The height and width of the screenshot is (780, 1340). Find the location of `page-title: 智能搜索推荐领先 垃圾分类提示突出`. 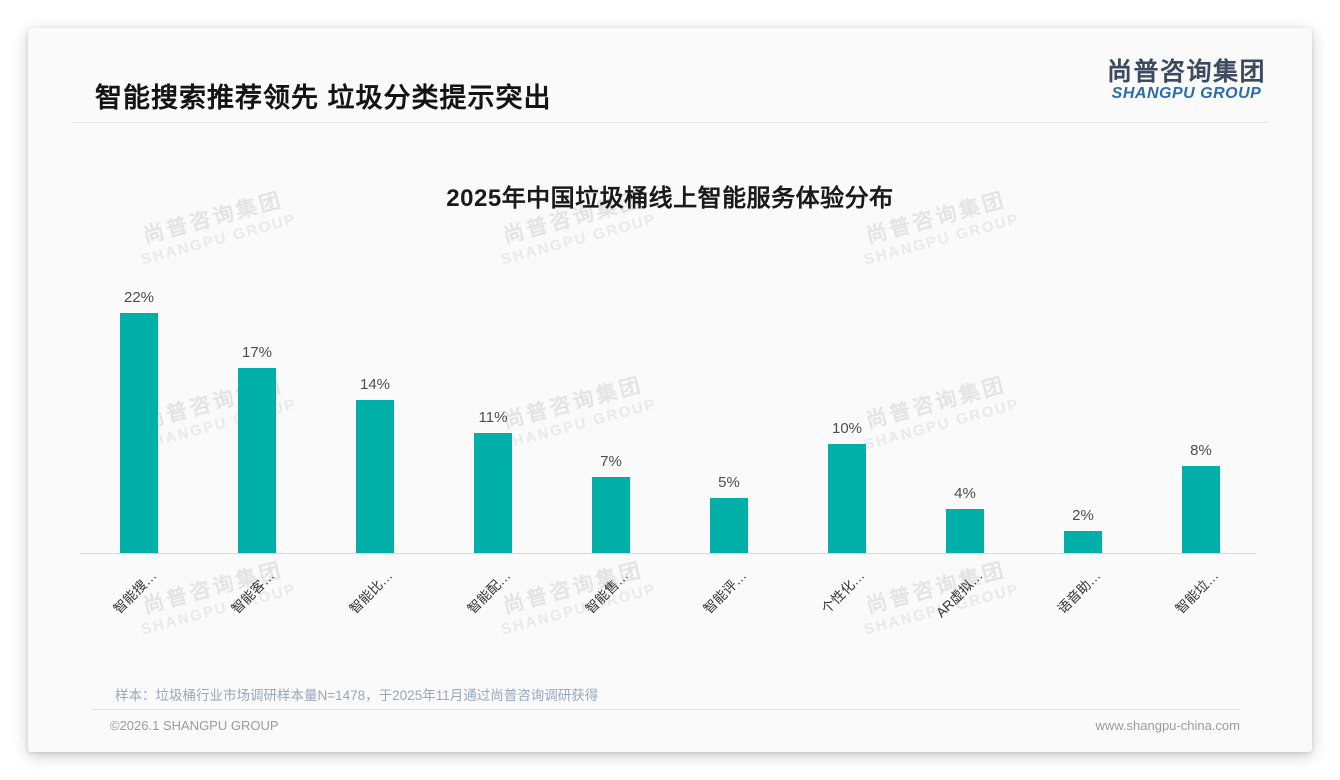

page-title: 智能搜索推荐领先 垃圾分类提示突出 is located at coordinates (323, 98).